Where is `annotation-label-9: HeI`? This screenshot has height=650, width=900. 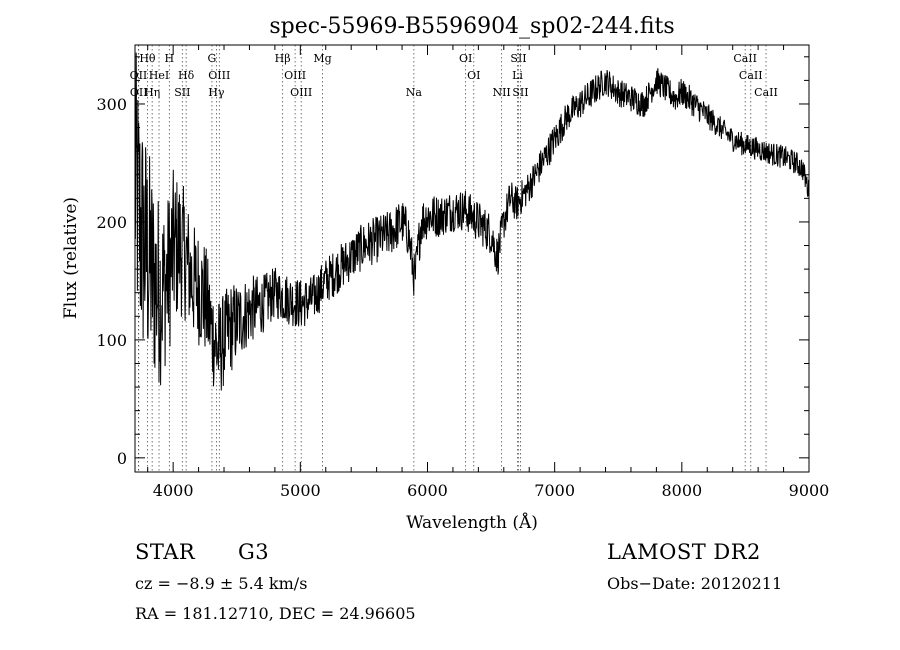 annotation-label-9: HeI is located at coordinates (159, 75).